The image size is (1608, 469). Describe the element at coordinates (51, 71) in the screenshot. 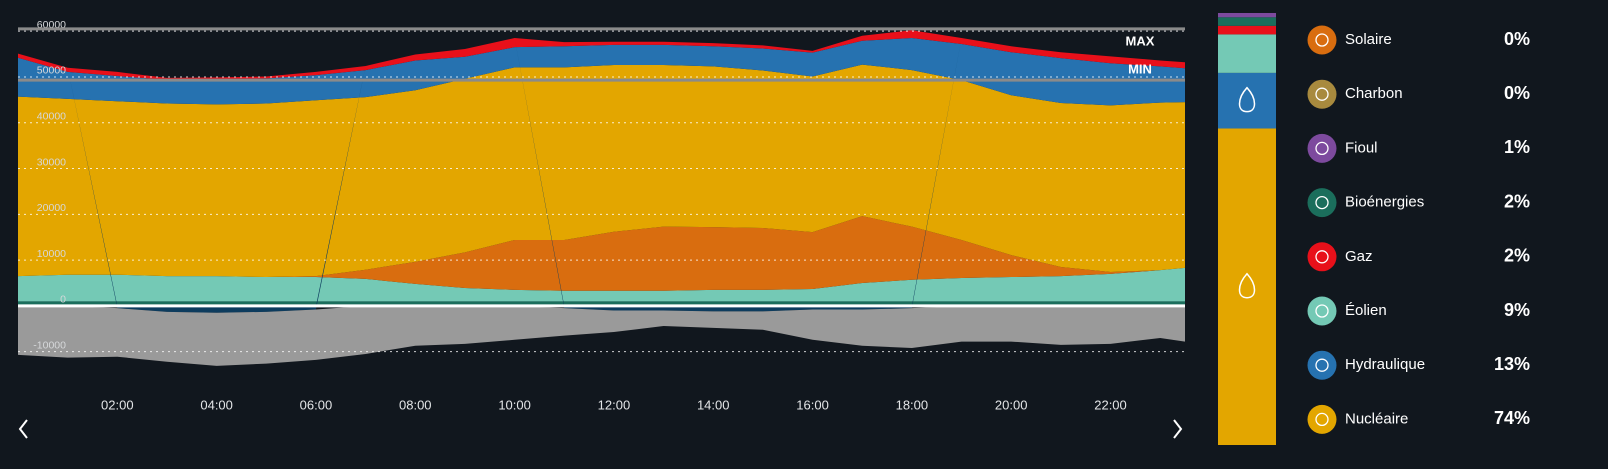

I see `y-tick-label: 50000` at that location.